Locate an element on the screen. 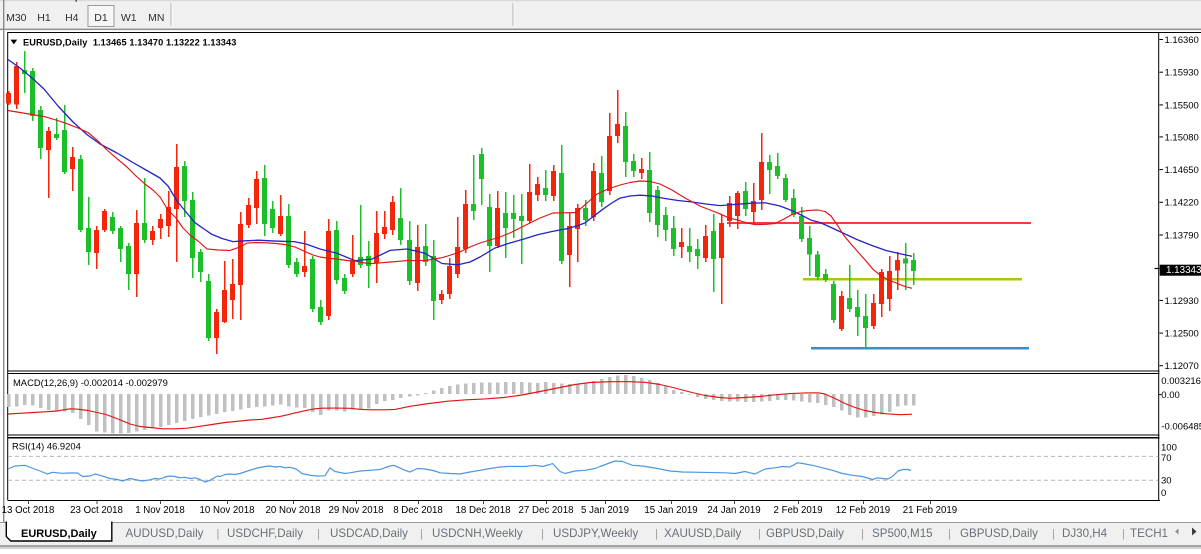 The height and width of the screenshot is (554, 1201). svg-text: H1 is located at coordinates (44, 18).